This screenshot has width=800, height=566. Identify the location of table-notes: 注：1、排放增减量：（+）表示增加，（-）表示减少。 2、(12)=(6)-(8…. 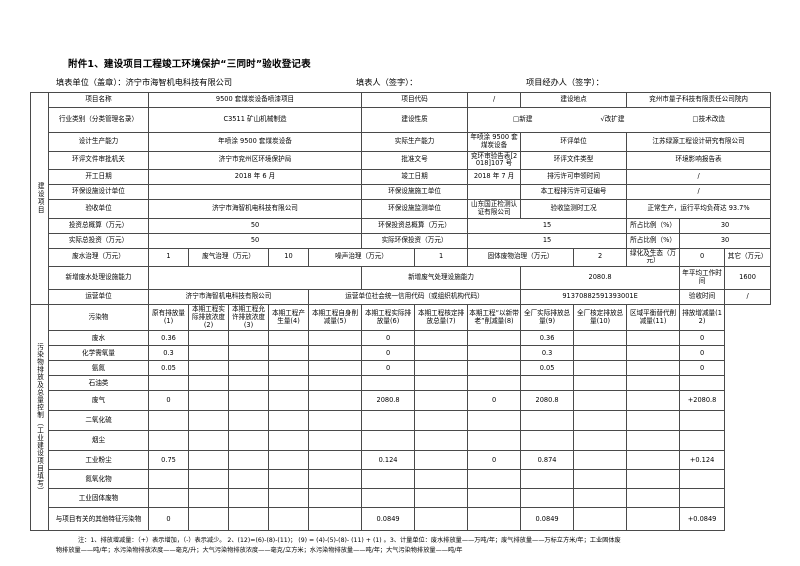
(400, 545).